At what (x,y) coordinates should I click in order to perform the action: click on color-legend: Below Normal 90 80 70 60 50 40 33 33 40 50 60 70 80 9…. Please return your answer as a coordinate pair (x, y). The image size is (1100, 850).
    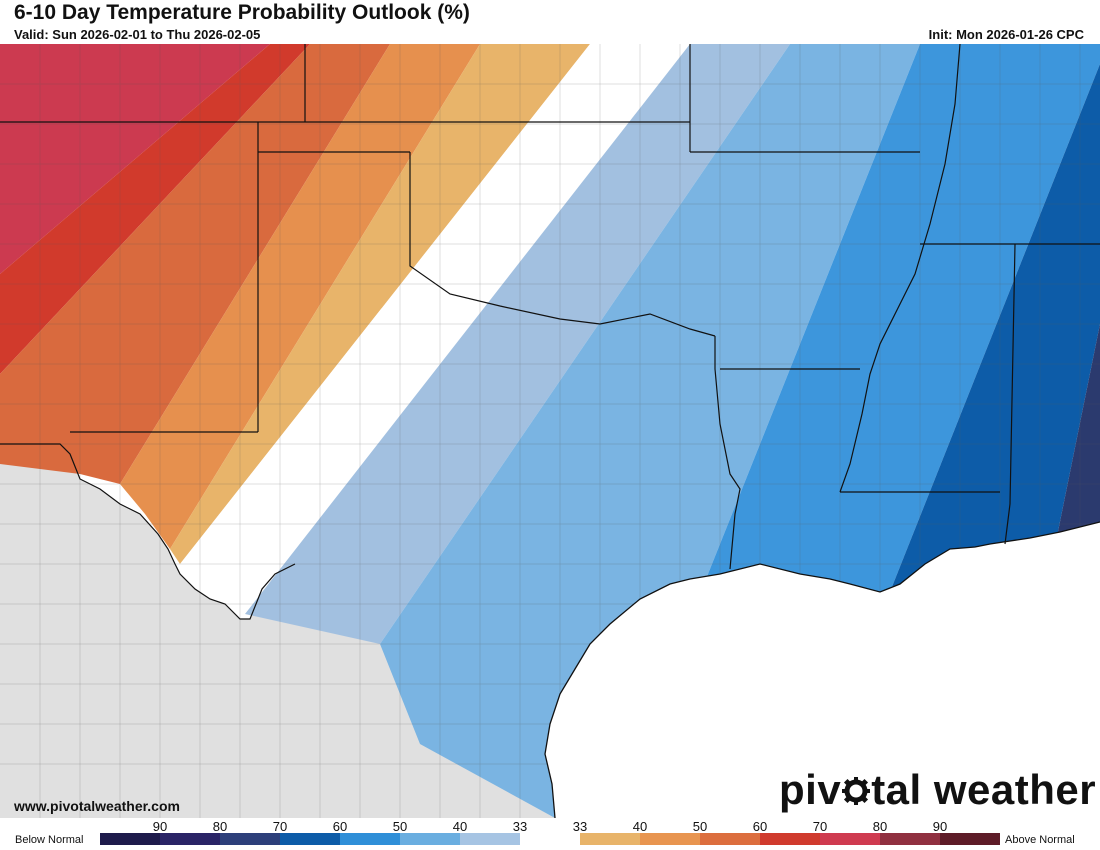
    Looking at the image, I should click on (550, 834).